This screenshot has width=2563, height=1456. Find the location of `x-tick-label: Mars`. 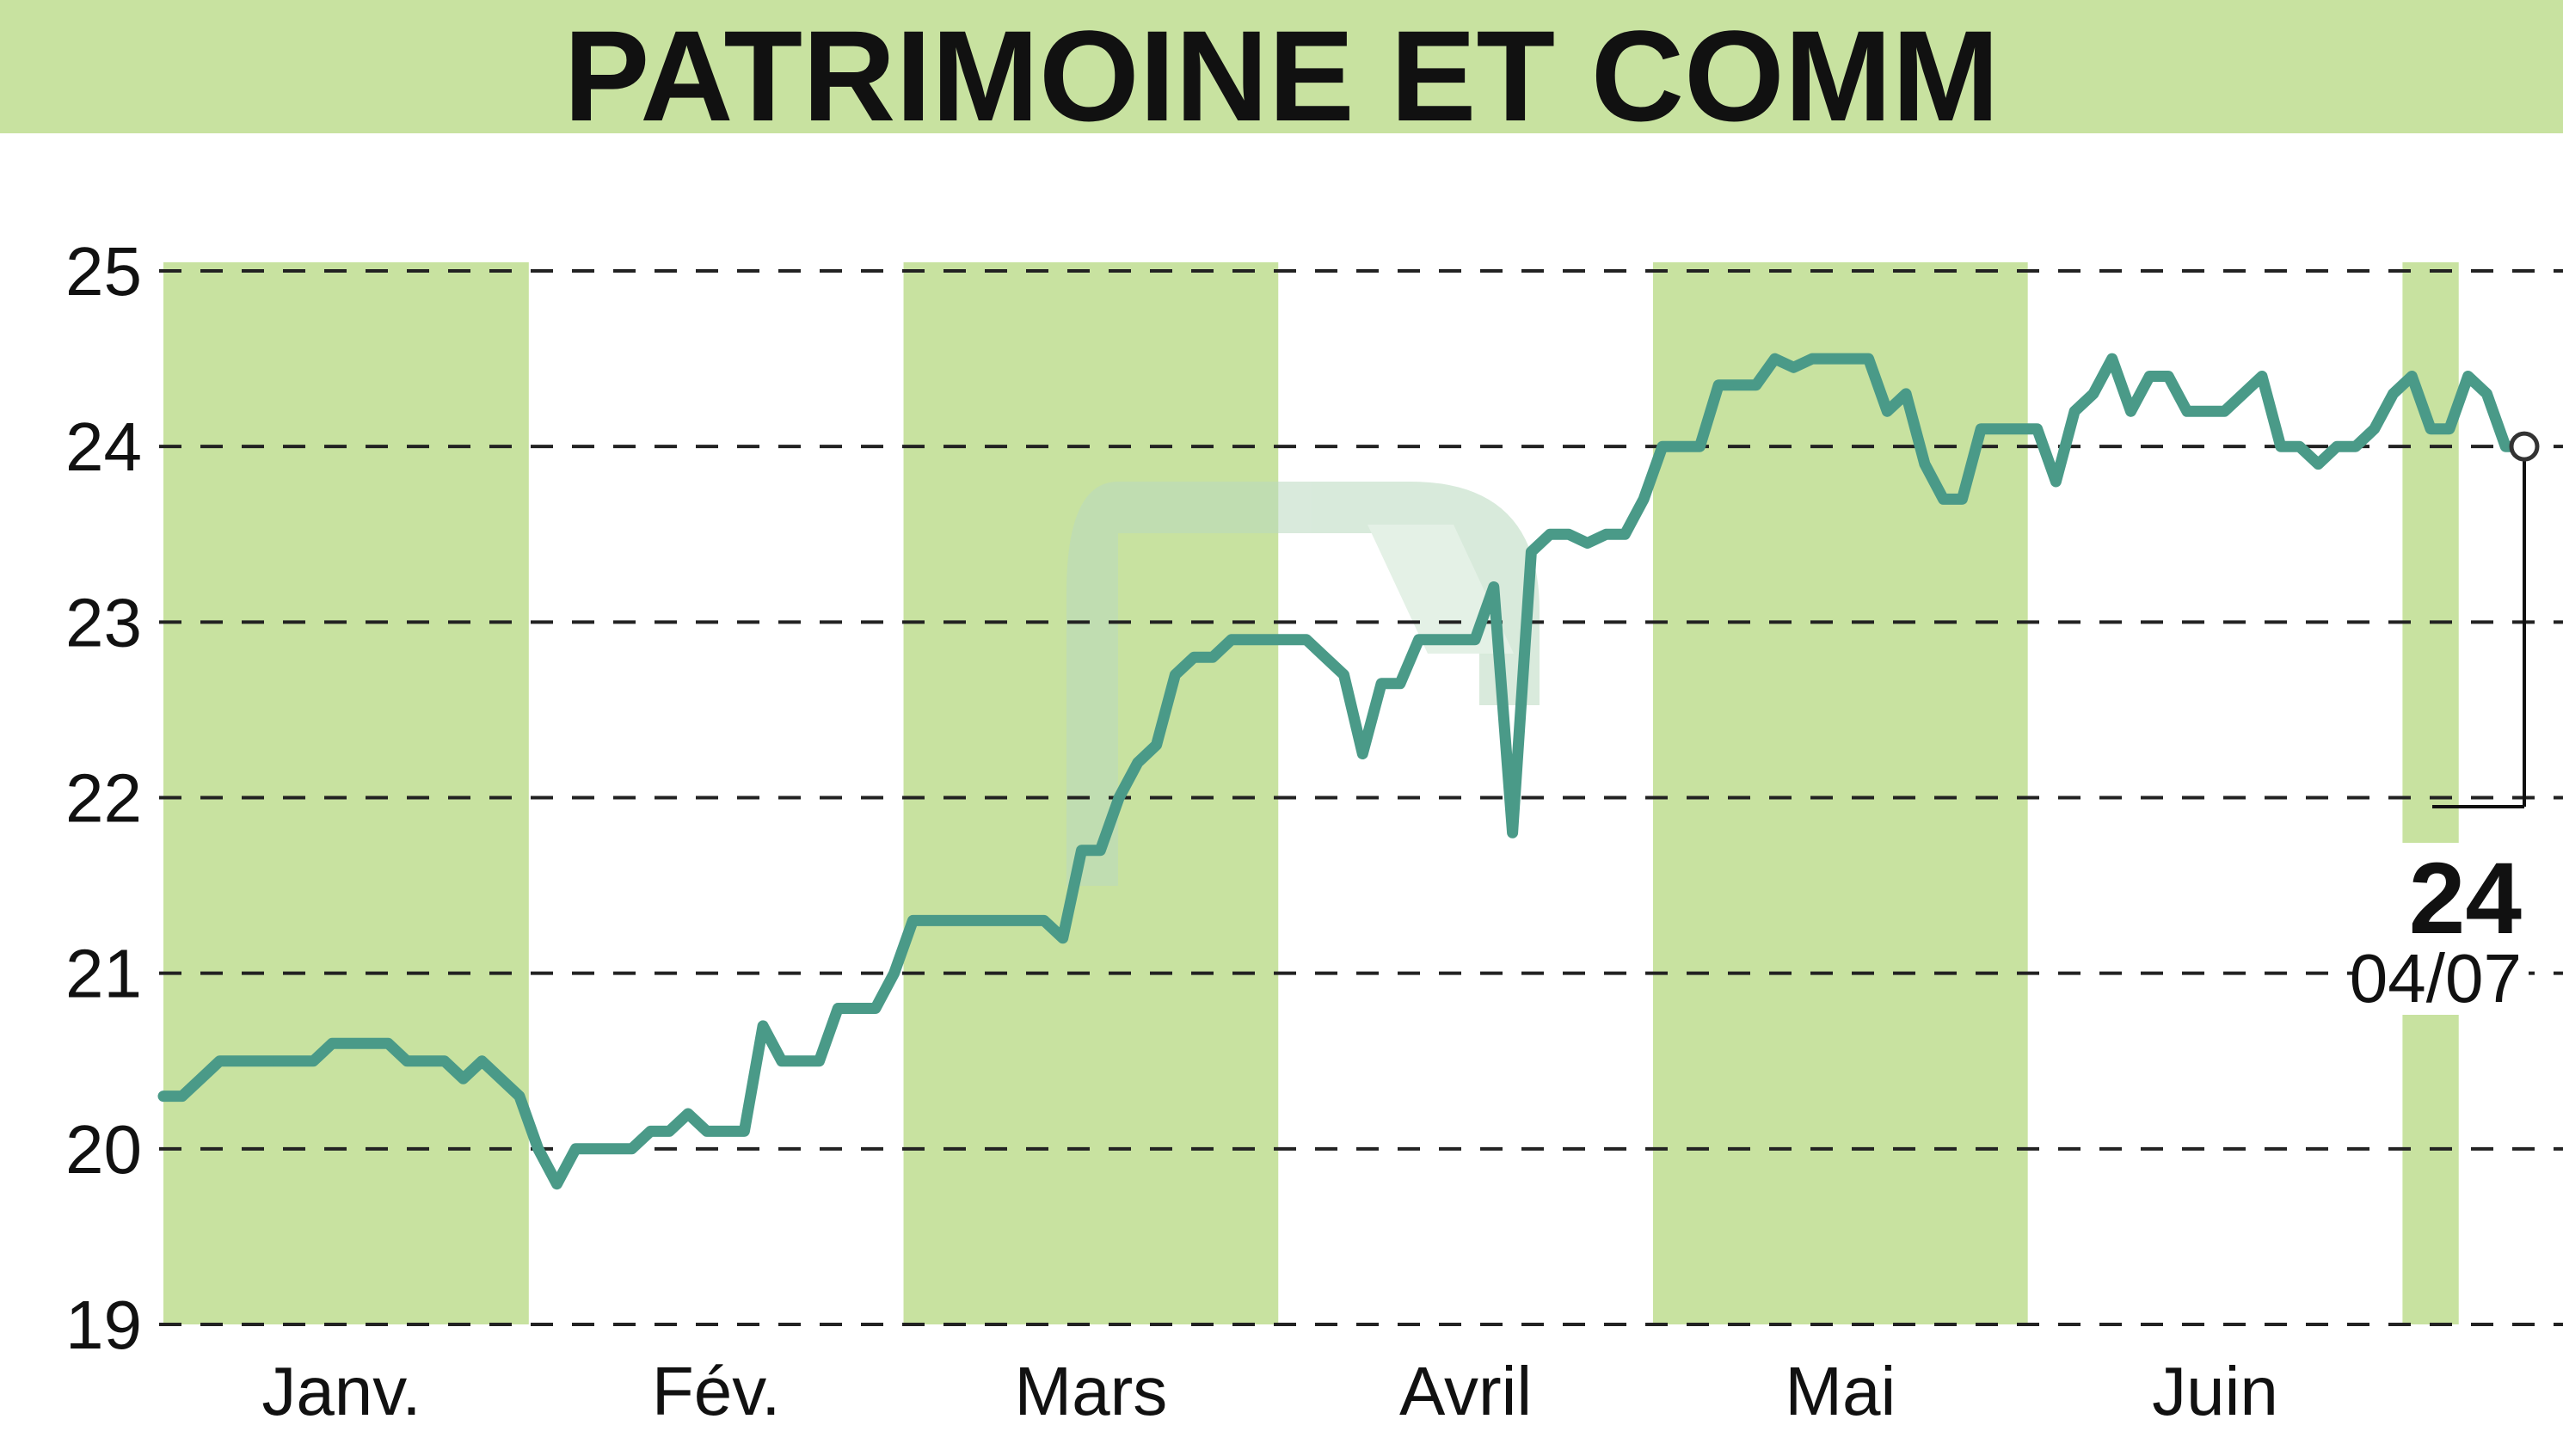

x-tick-label: Mars is located at coordinates (1091, 1391).